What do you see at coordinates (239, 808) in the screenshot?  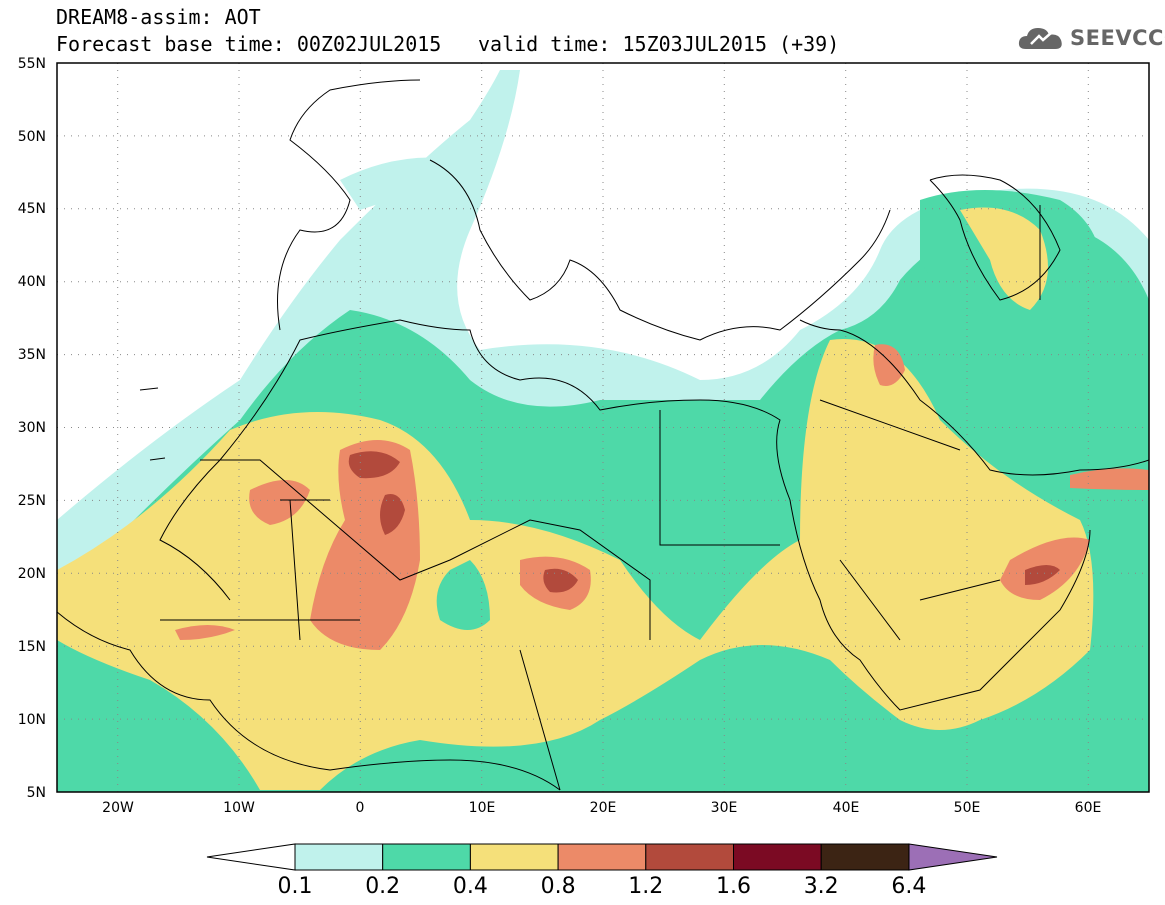 I see `lon-tick-label: 10W` at bounding box center [239, 808].